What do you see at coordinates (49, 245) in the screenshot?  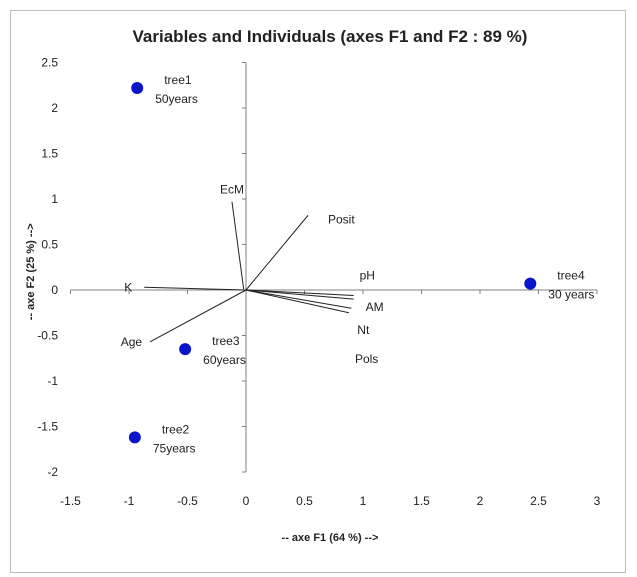 I see `y-tick-label: 0.5` at bounding box center [49, 245].